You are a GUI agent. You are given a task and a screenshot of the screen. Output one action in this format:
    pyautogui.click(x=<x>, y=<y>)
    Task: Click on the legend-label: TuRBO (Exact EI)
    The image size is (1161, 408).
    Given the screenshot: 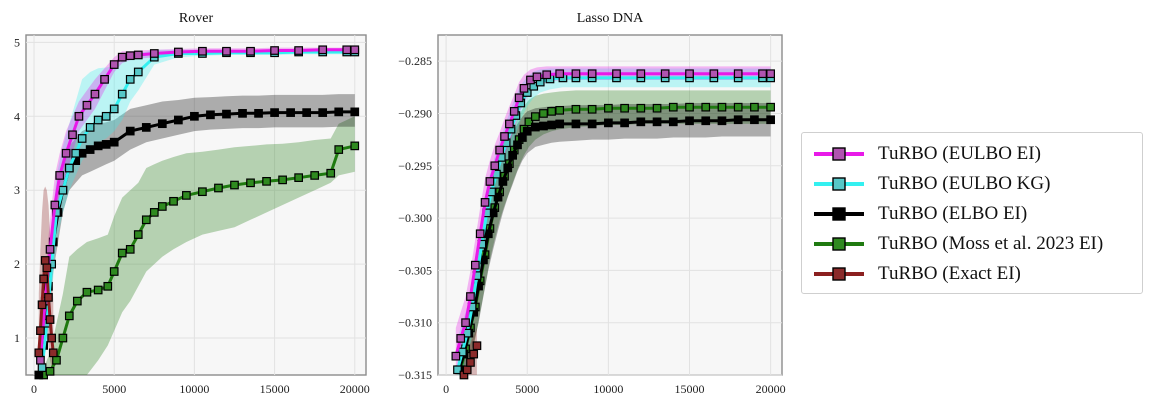 What is the action you would take?
    pyautogui.click(x=949, y=273)
    